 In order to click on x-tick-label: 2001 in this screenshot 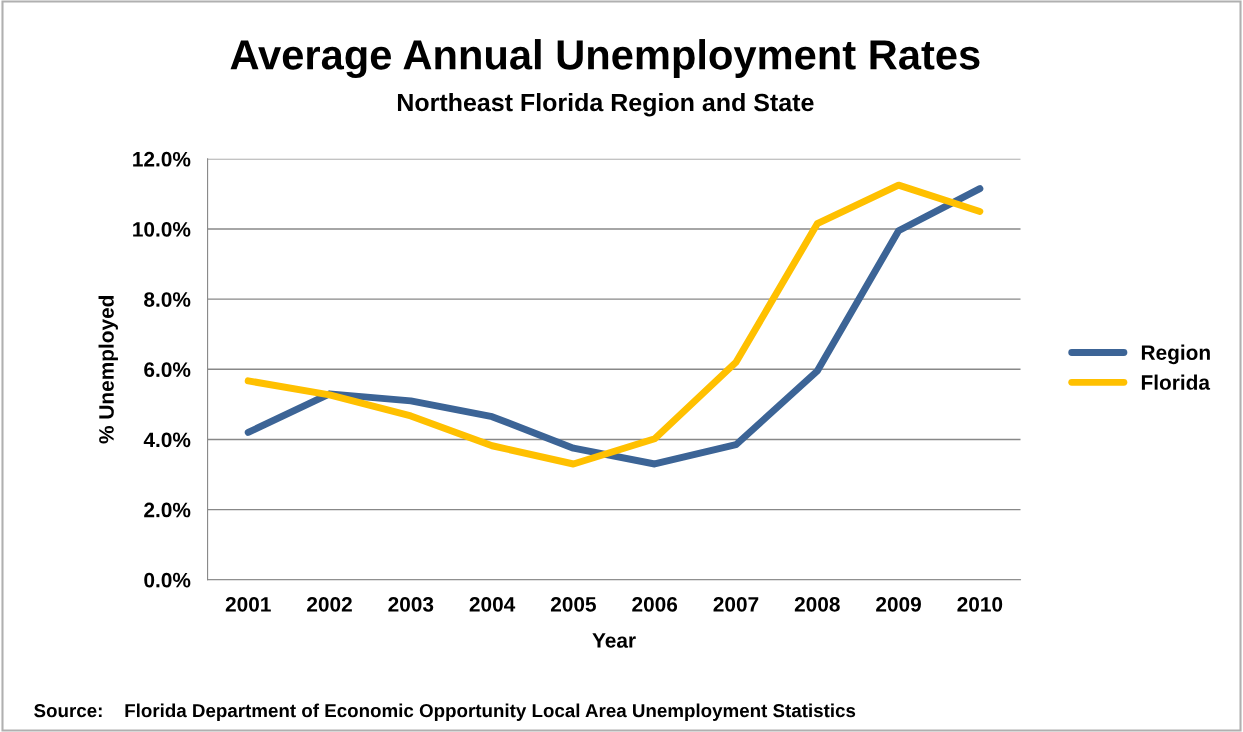, I will do `click(248, 604)`.